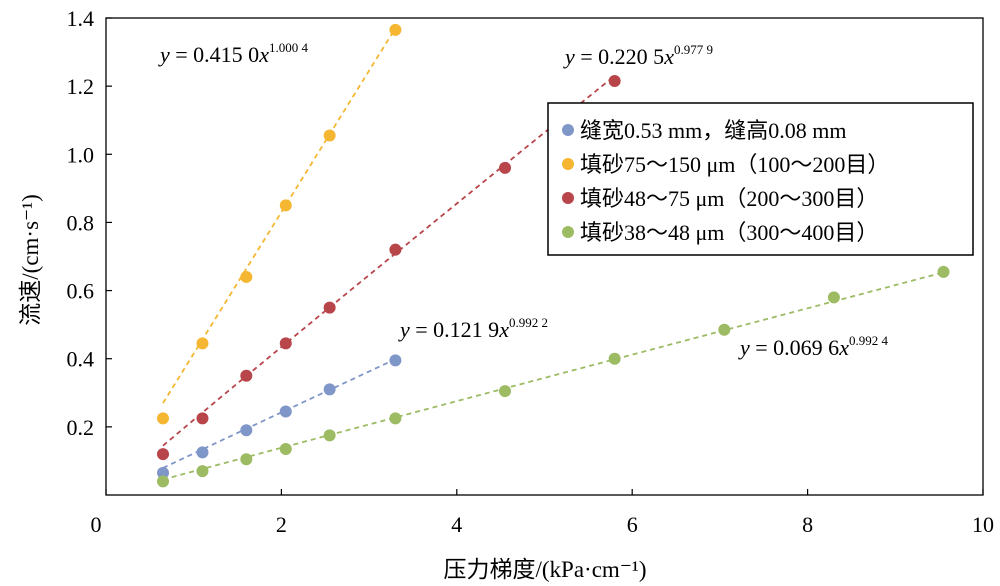  I want to click on y-tick-label: 1.2, so click(81, 86).